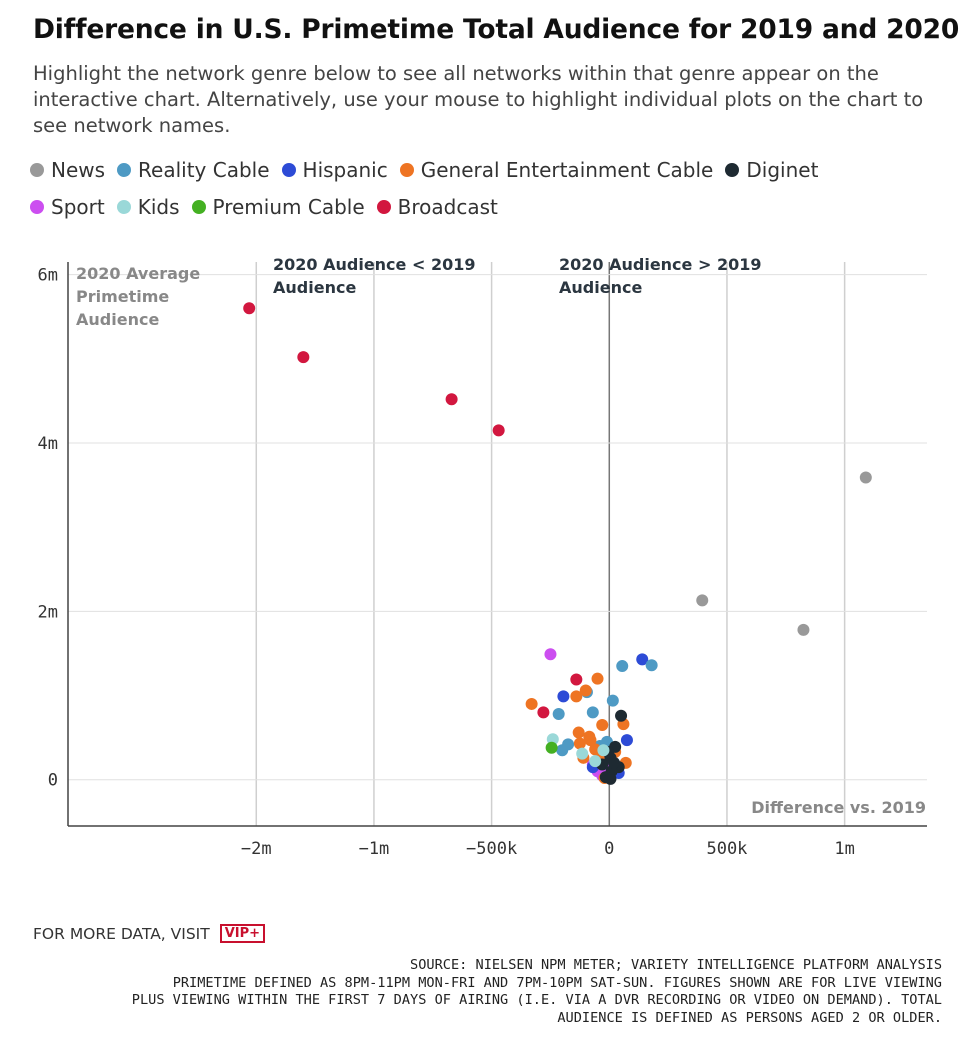 Image resolution: width=969 pixels, height=1062 pixels. I want to click on legend-item-hispanic: Hispanic, so click(334, 169).